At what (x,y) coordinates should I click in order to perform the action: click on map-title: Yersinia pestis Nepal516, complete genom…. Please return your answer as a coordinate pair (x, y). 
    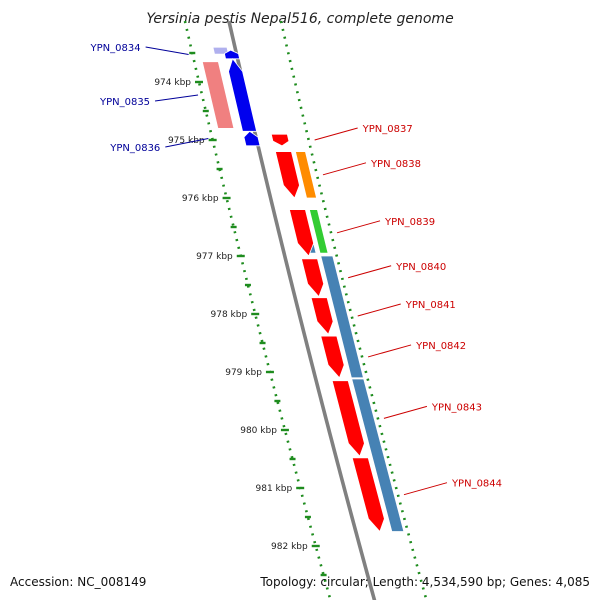
    Looking at the image, I should click on (299, 19).